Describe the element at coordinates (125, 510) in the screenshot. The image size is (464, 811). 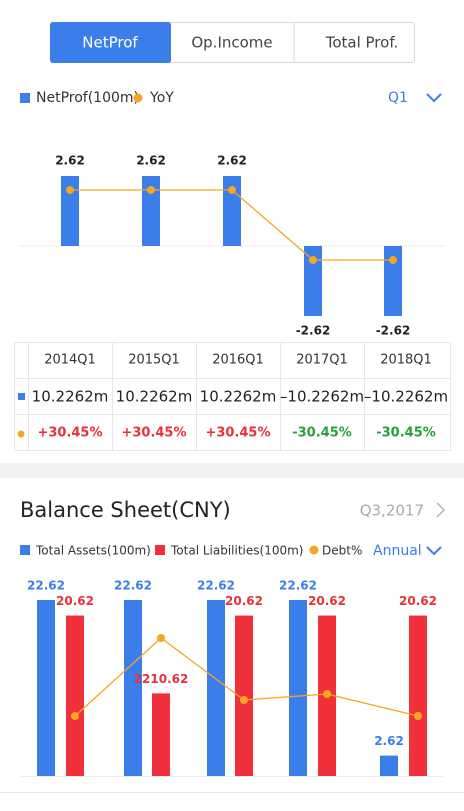
I see `section-title: Balance Sheet(CNY)` at that location.